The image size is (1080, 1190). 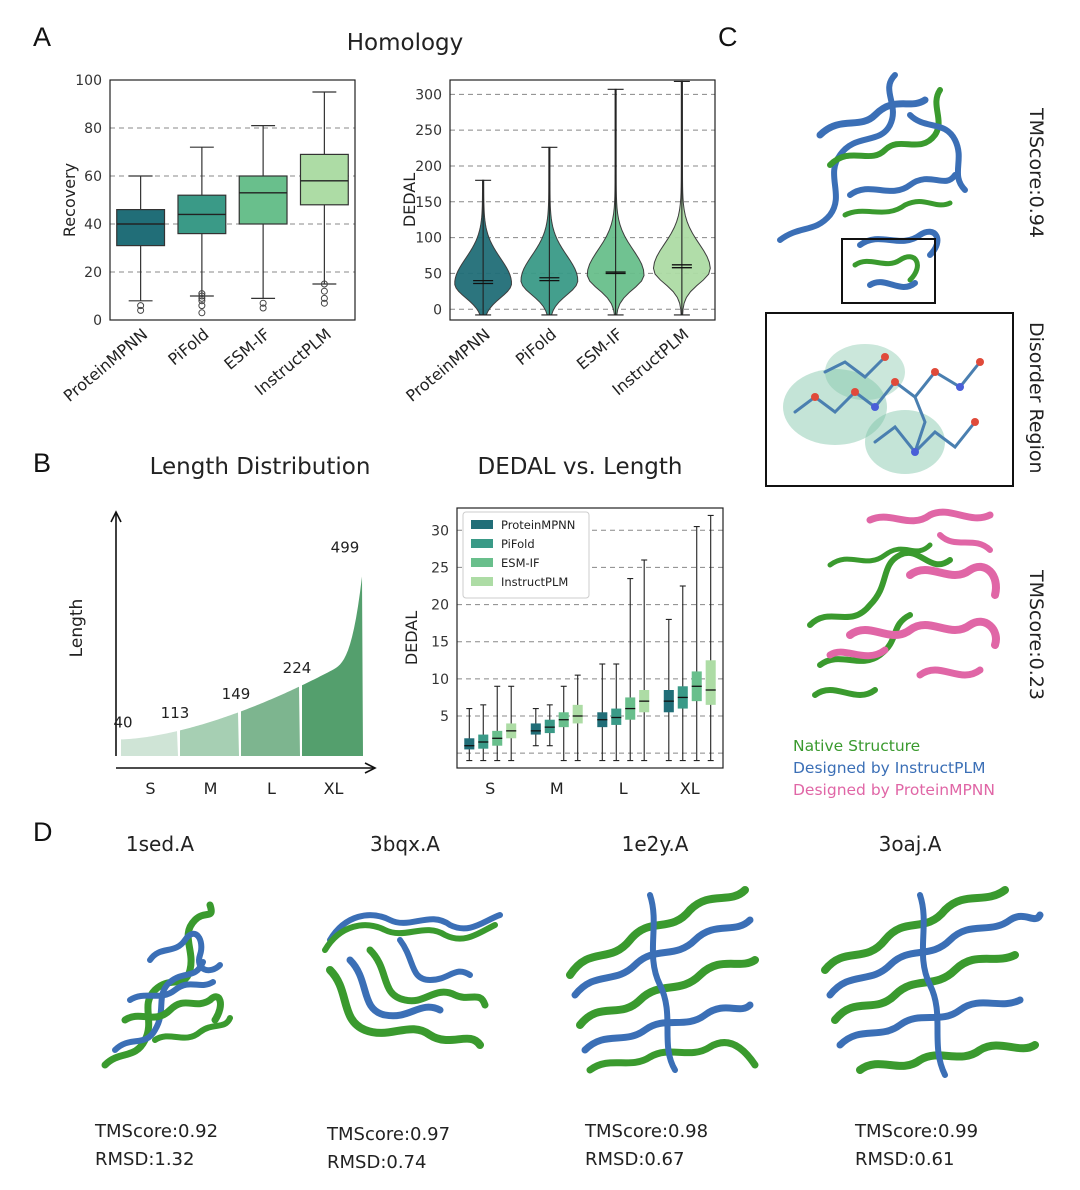 What do you see at coordinates (440, 643) in the screenshot?
I see `dedal-len-ytick-2: 15` at bounding box center [440, 643].